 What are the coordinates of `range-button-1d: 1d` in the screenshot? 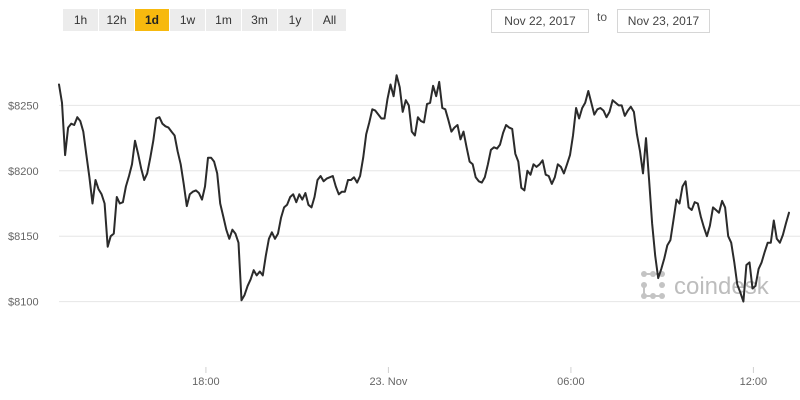 It's located at (152, 20).